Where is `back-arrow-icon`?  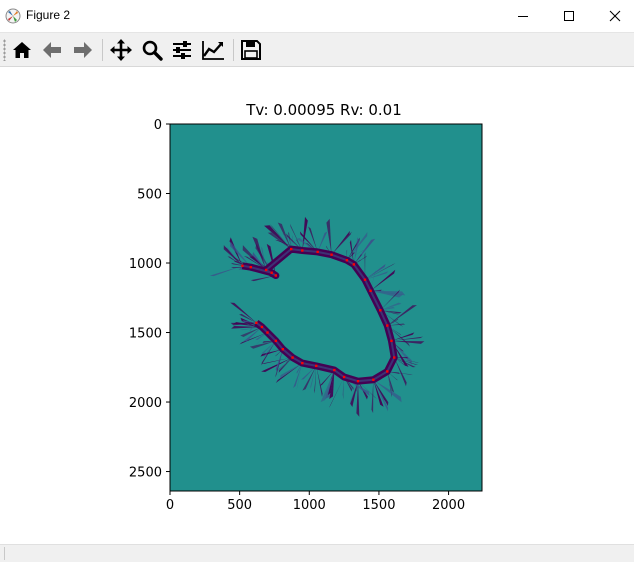
back-arrow-icon is located at coordinates (52, 50).